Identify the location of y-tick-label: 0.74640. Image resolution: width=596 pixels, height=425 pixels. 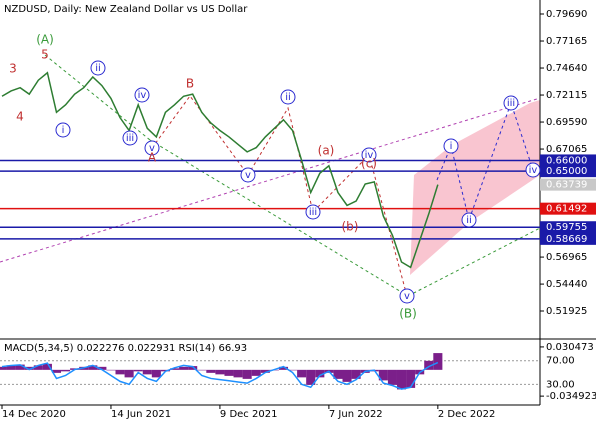
(566, 68).